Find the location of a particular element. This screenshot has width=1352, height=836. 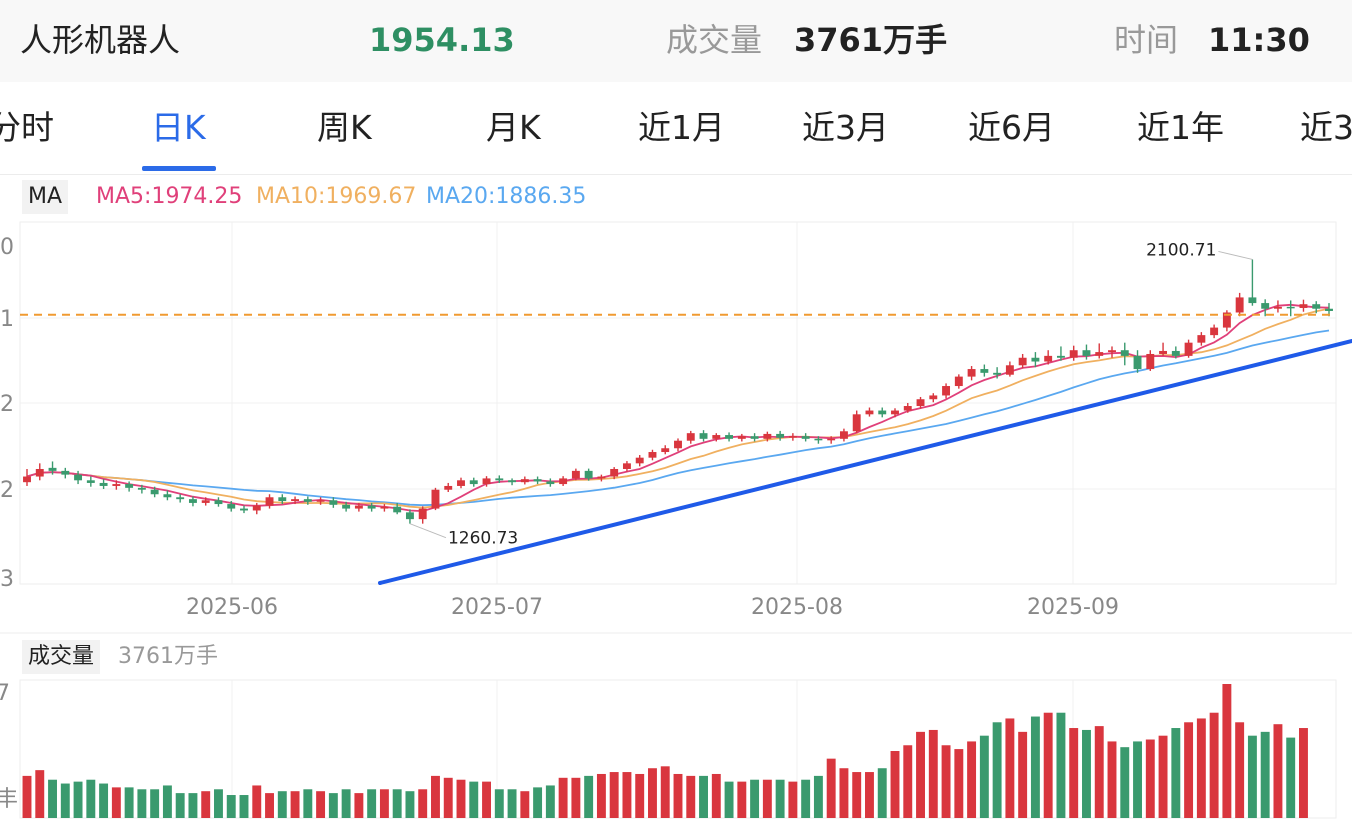

low-annotation-label: 1260.73 is located at coordinates (483, 539).